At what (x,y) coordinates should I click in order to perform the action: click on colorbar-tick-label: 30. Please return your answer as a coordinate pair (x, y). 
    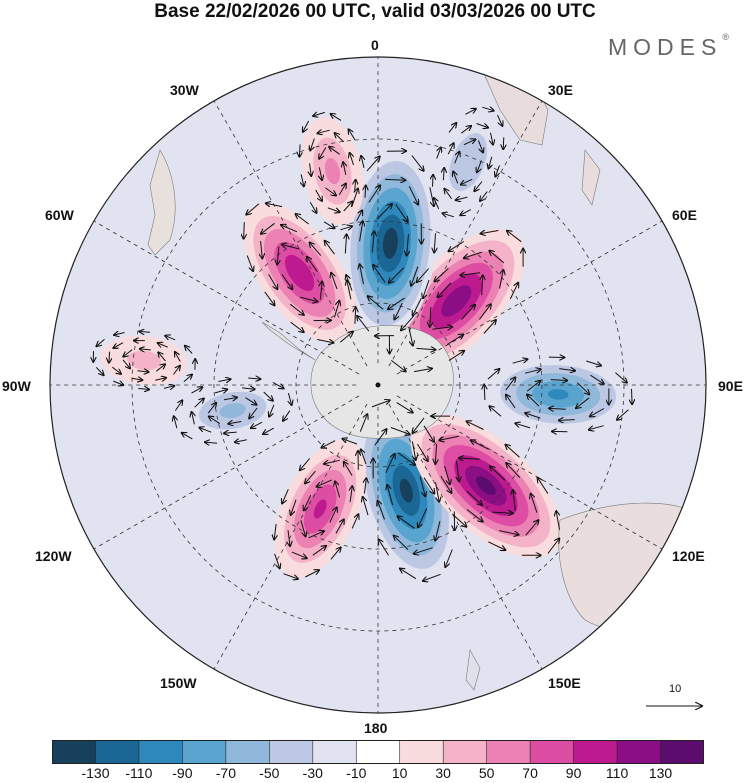
    Looking at the image, I should click on (443, 773).